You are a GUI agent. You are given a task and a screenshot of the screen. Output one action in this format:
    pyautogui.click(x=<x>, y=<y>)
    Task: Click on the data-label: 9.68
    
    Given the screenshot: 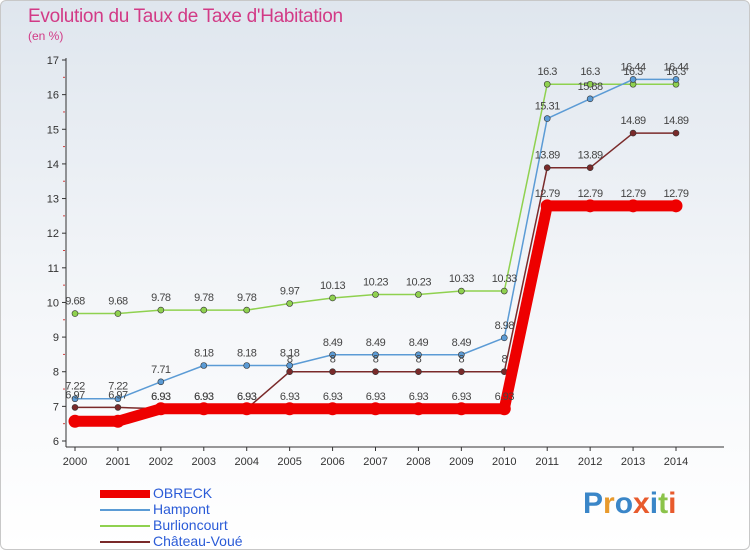 What is the action you would take?
    pyautogui.click(x=75, y=302)
    